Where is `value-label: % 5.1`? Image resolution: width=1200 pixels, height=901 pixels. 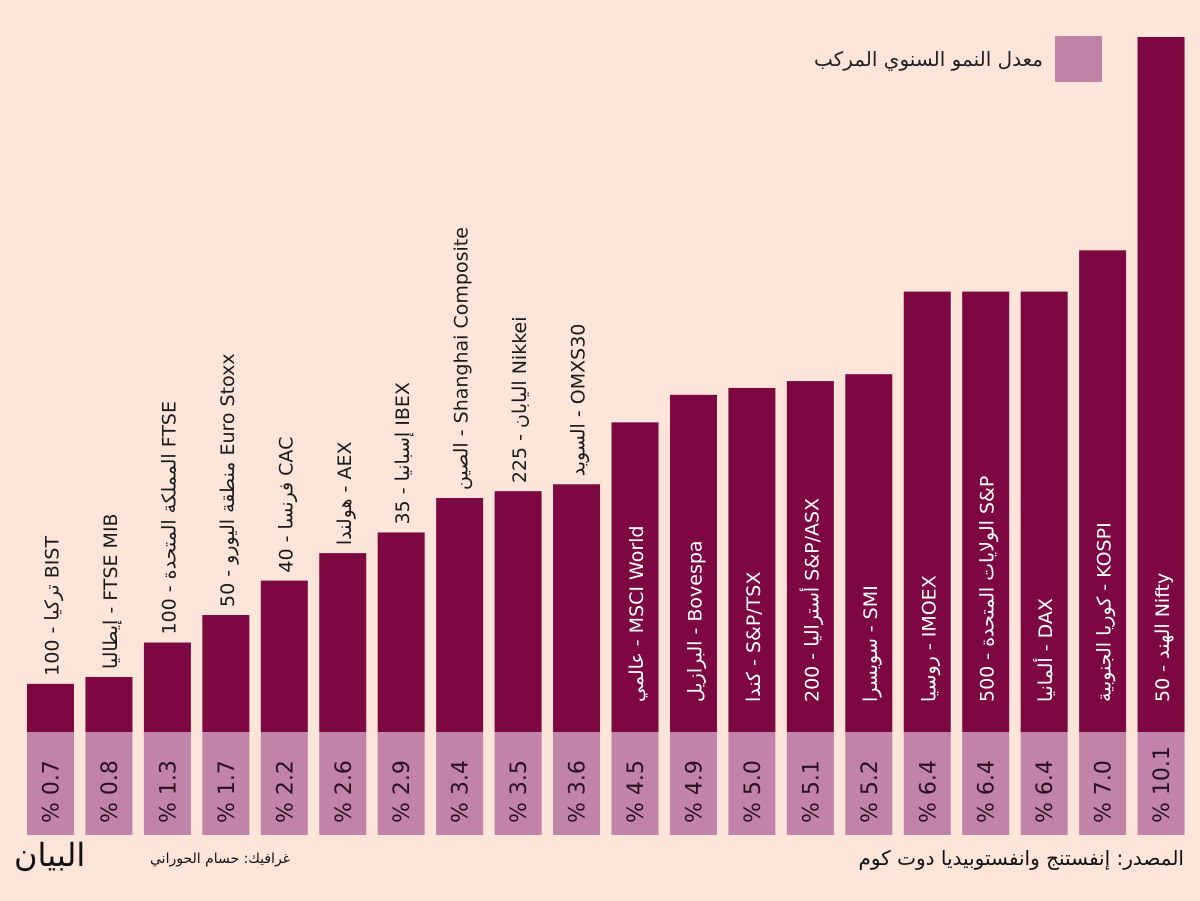
value-label: % 5.1 is located at coordinates (811, 791).